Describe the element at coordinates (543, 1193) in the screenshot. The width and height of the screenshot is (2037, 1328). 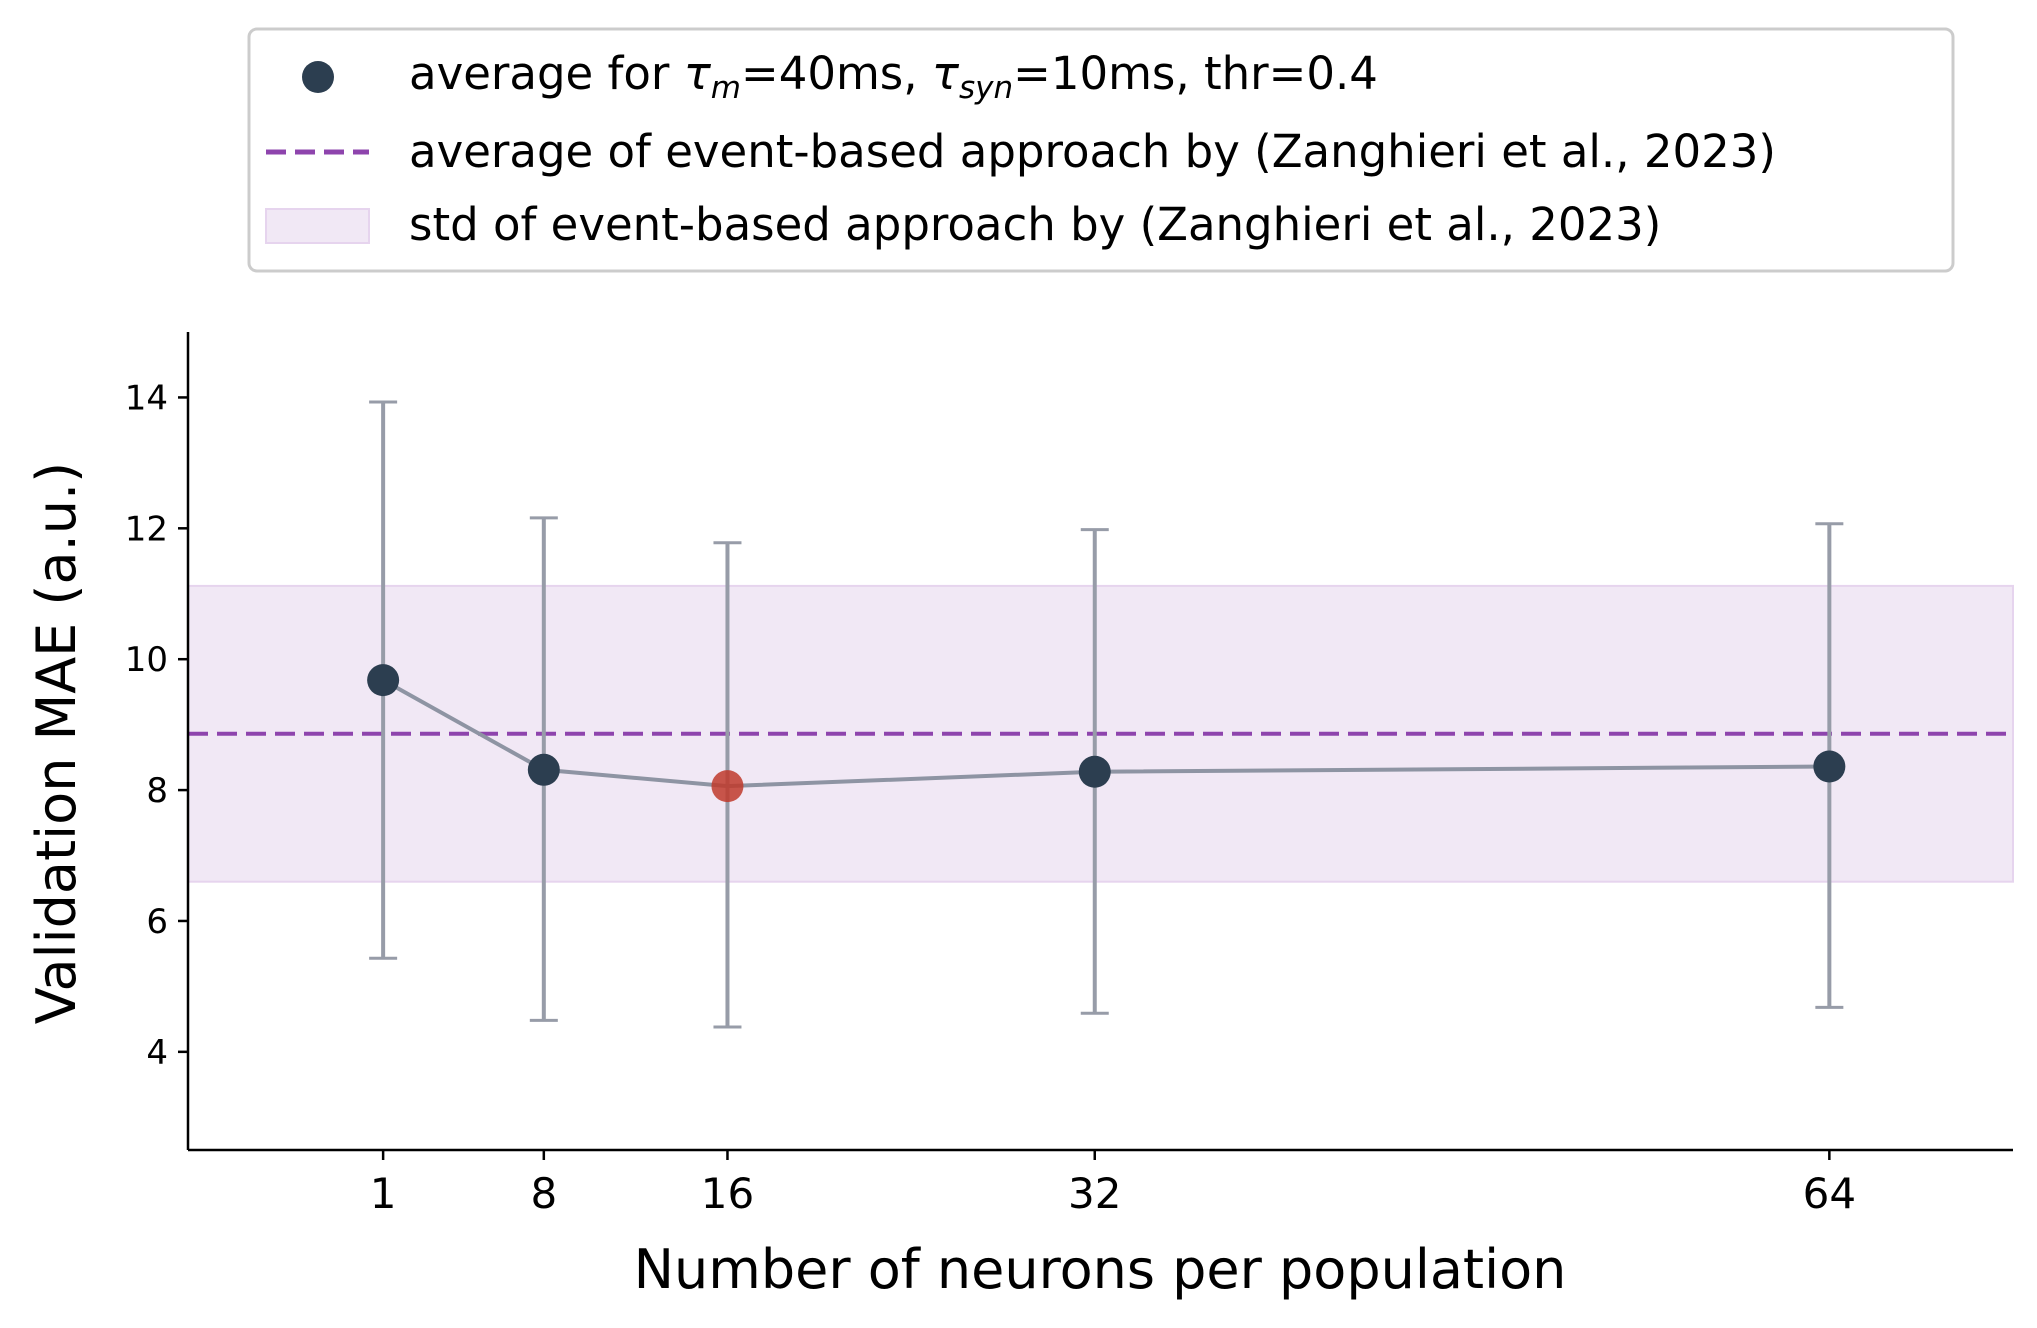
I see `x-tick-label: 8` at that location.